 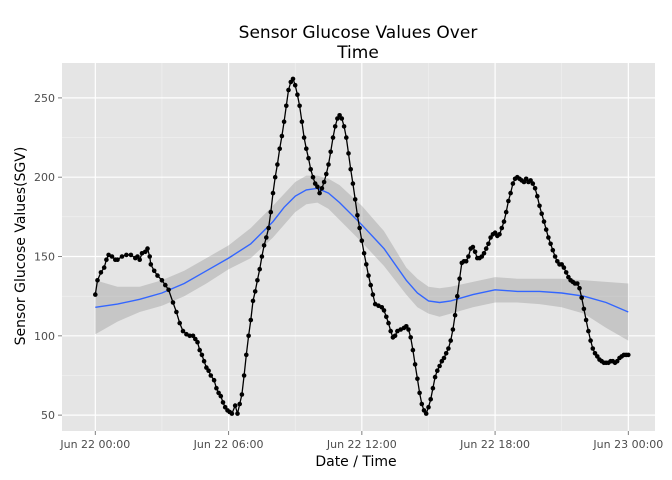 What do you see at coordinates (355, 462) in the screenshot?
I see `x-axis-title: Date / Time` at bounding box center [355, 462].